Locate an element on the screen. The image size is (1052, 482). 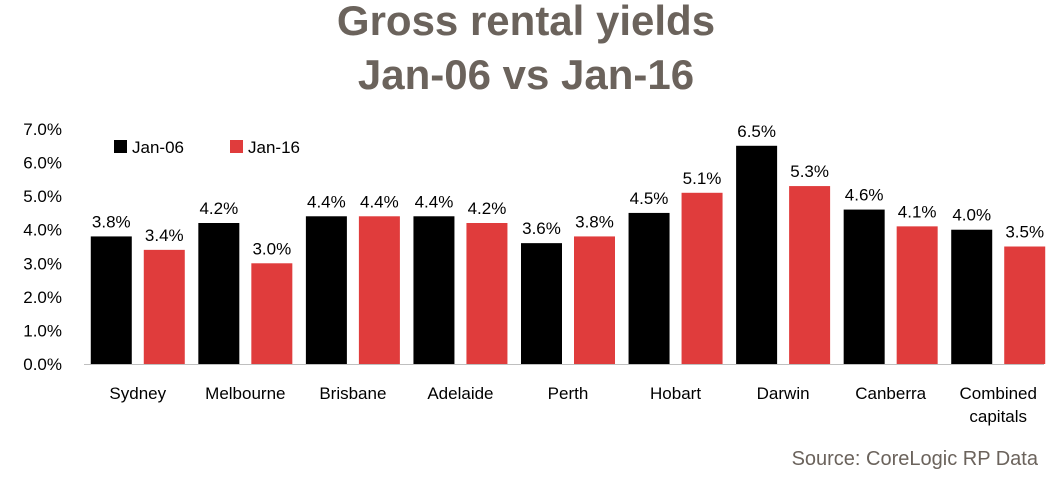
bar-jan-06-canberra is located at coordinates (864, 286).